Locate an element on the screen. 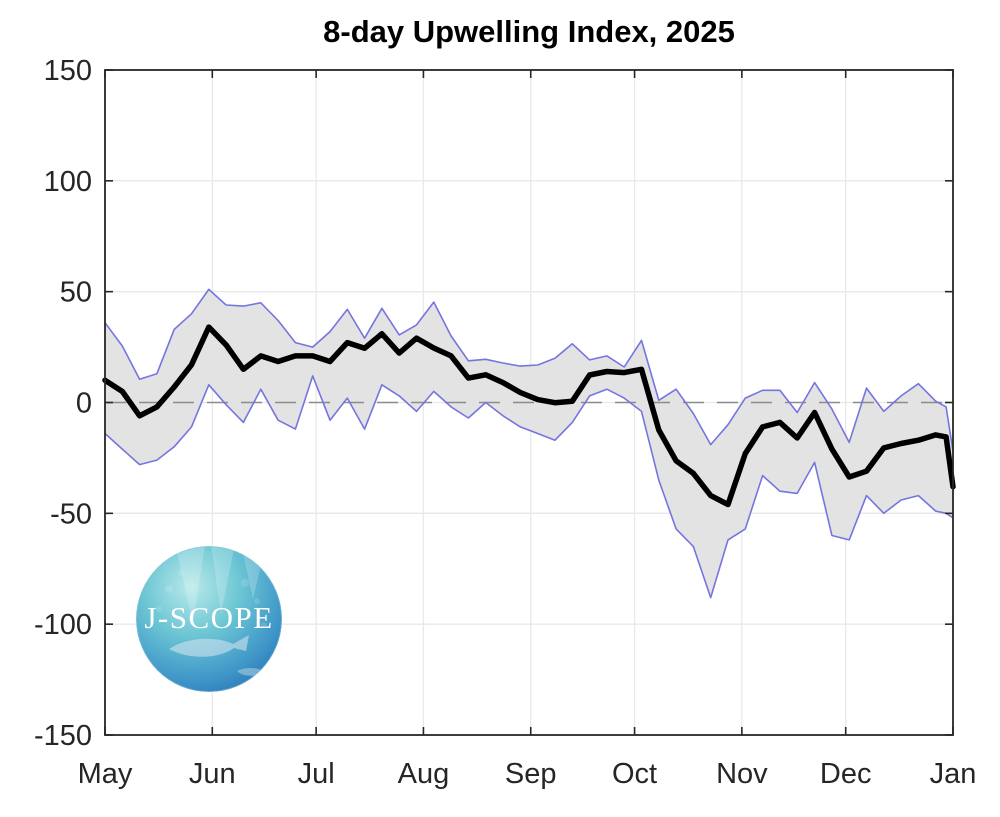  x-tick-label: Aug is located at coordinates (424, 774).